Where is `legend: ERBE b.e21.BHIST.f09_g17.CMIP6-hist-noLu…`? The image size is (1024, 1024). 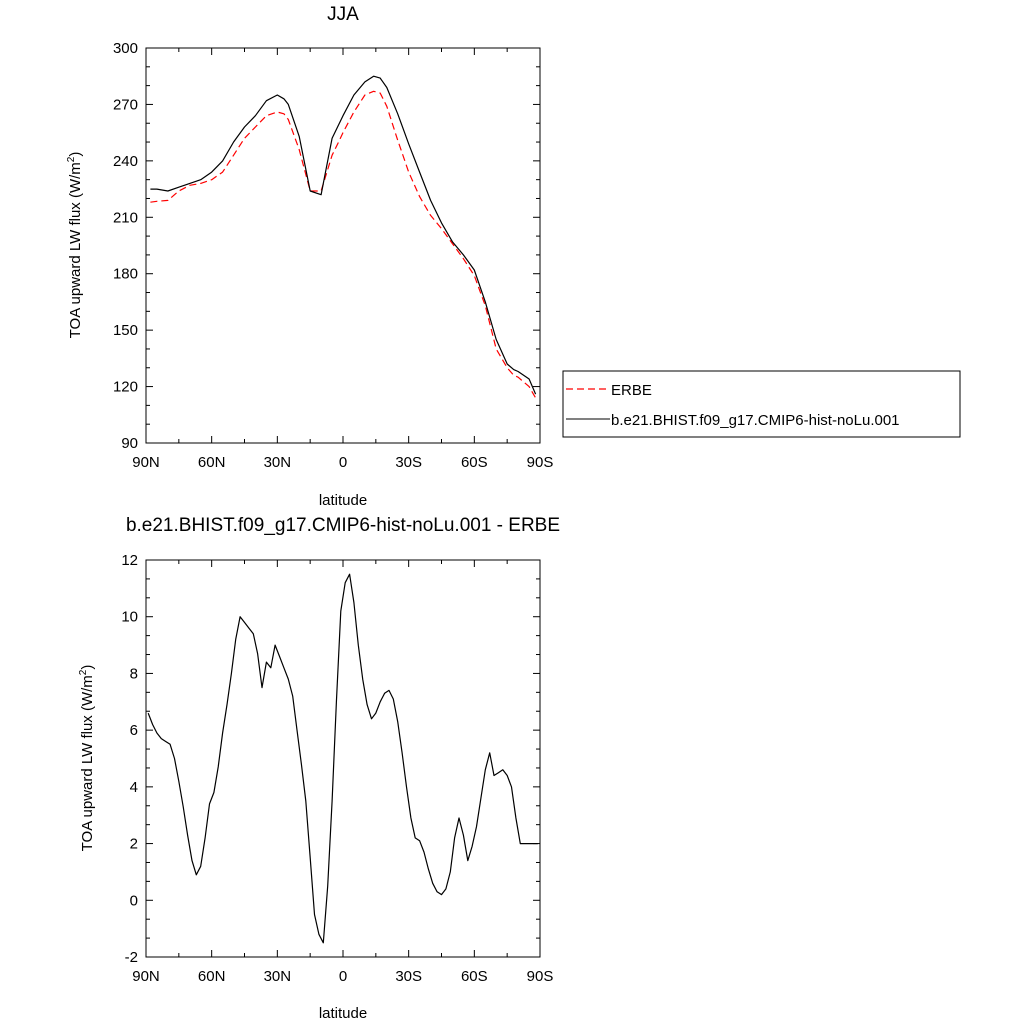
legend: ERBE b.e21.BHIST.f09_g17.CMIP6-hist-noLu… is located at coordinates (761, 404).